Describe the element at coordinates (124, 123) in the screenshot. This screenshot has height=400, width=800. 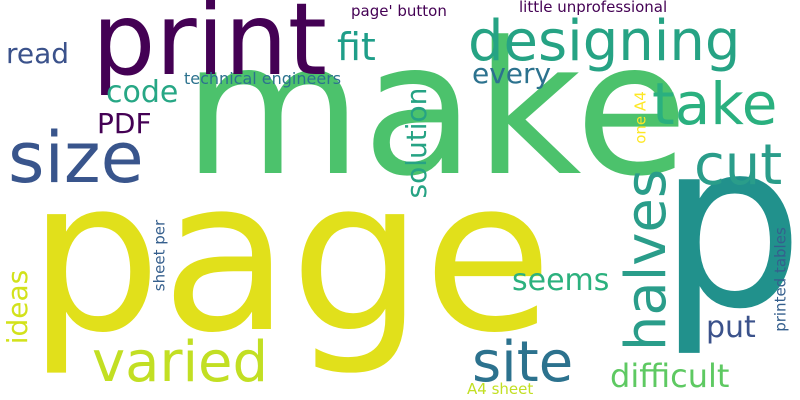
I see `word-pdf: PDF` at that location.